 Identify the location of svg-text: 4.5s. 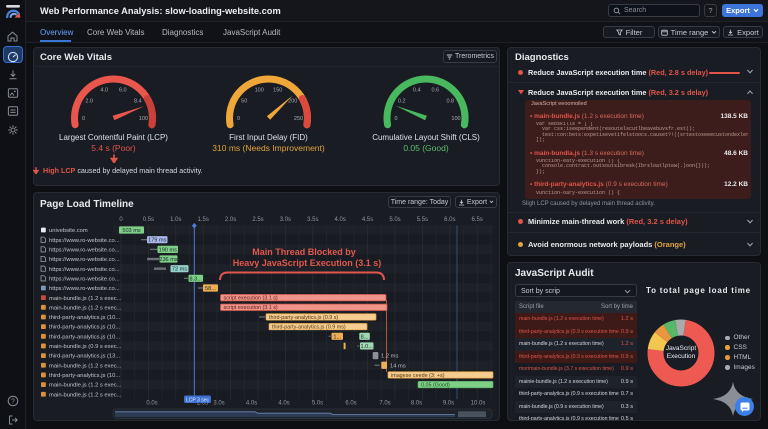
(367, 220).